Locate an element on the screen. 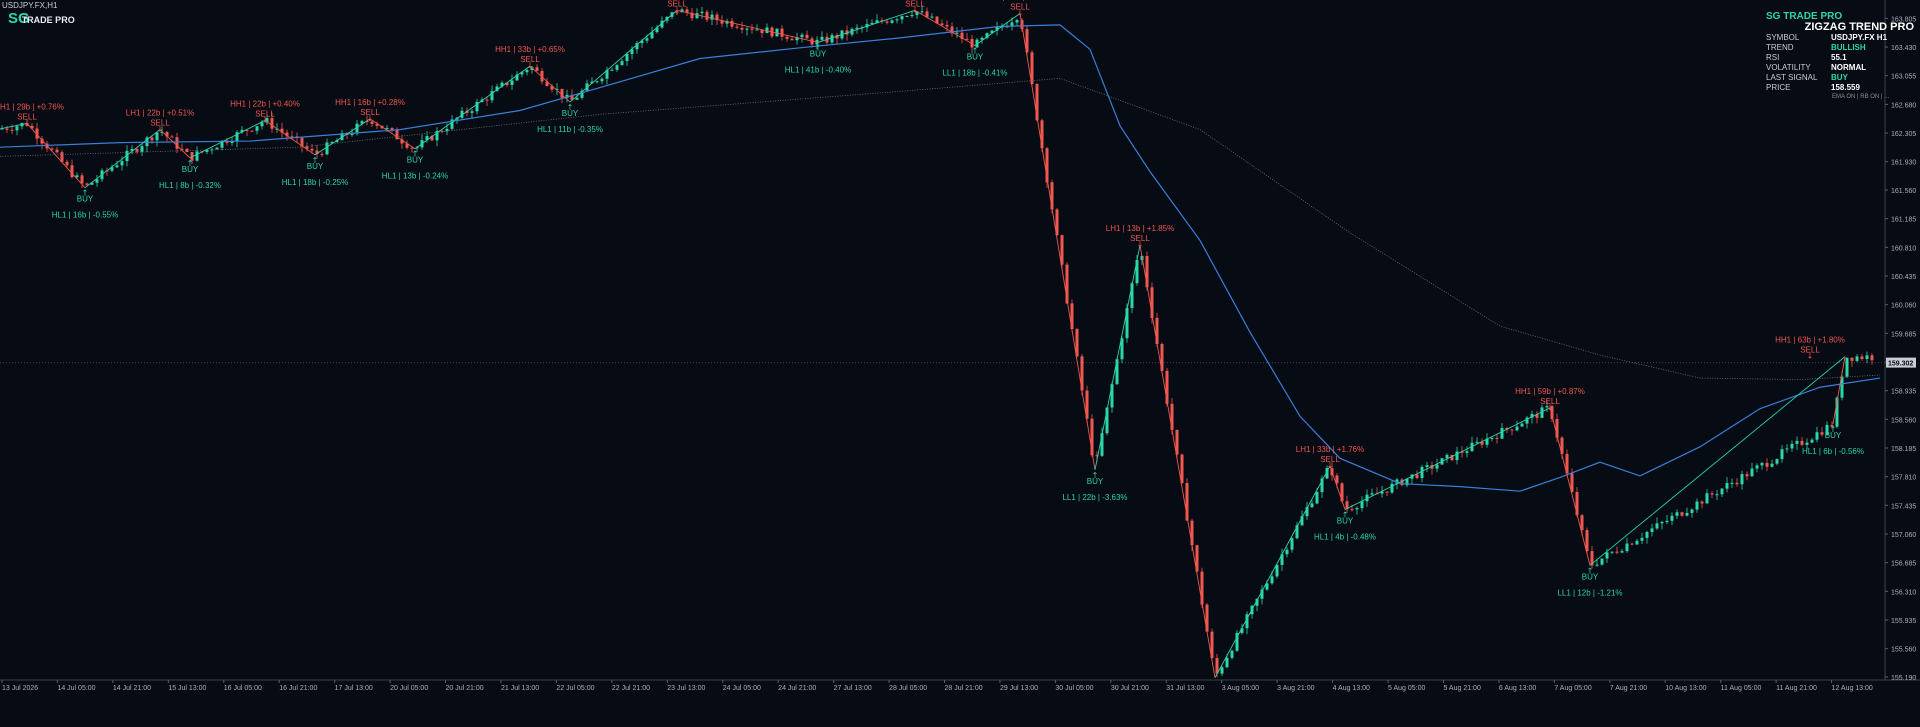 Image resolution: width=1920 pixels, height=727 pixels. x-tick-label: 14 Jul 21:00 is located at coordinates (132, 688).